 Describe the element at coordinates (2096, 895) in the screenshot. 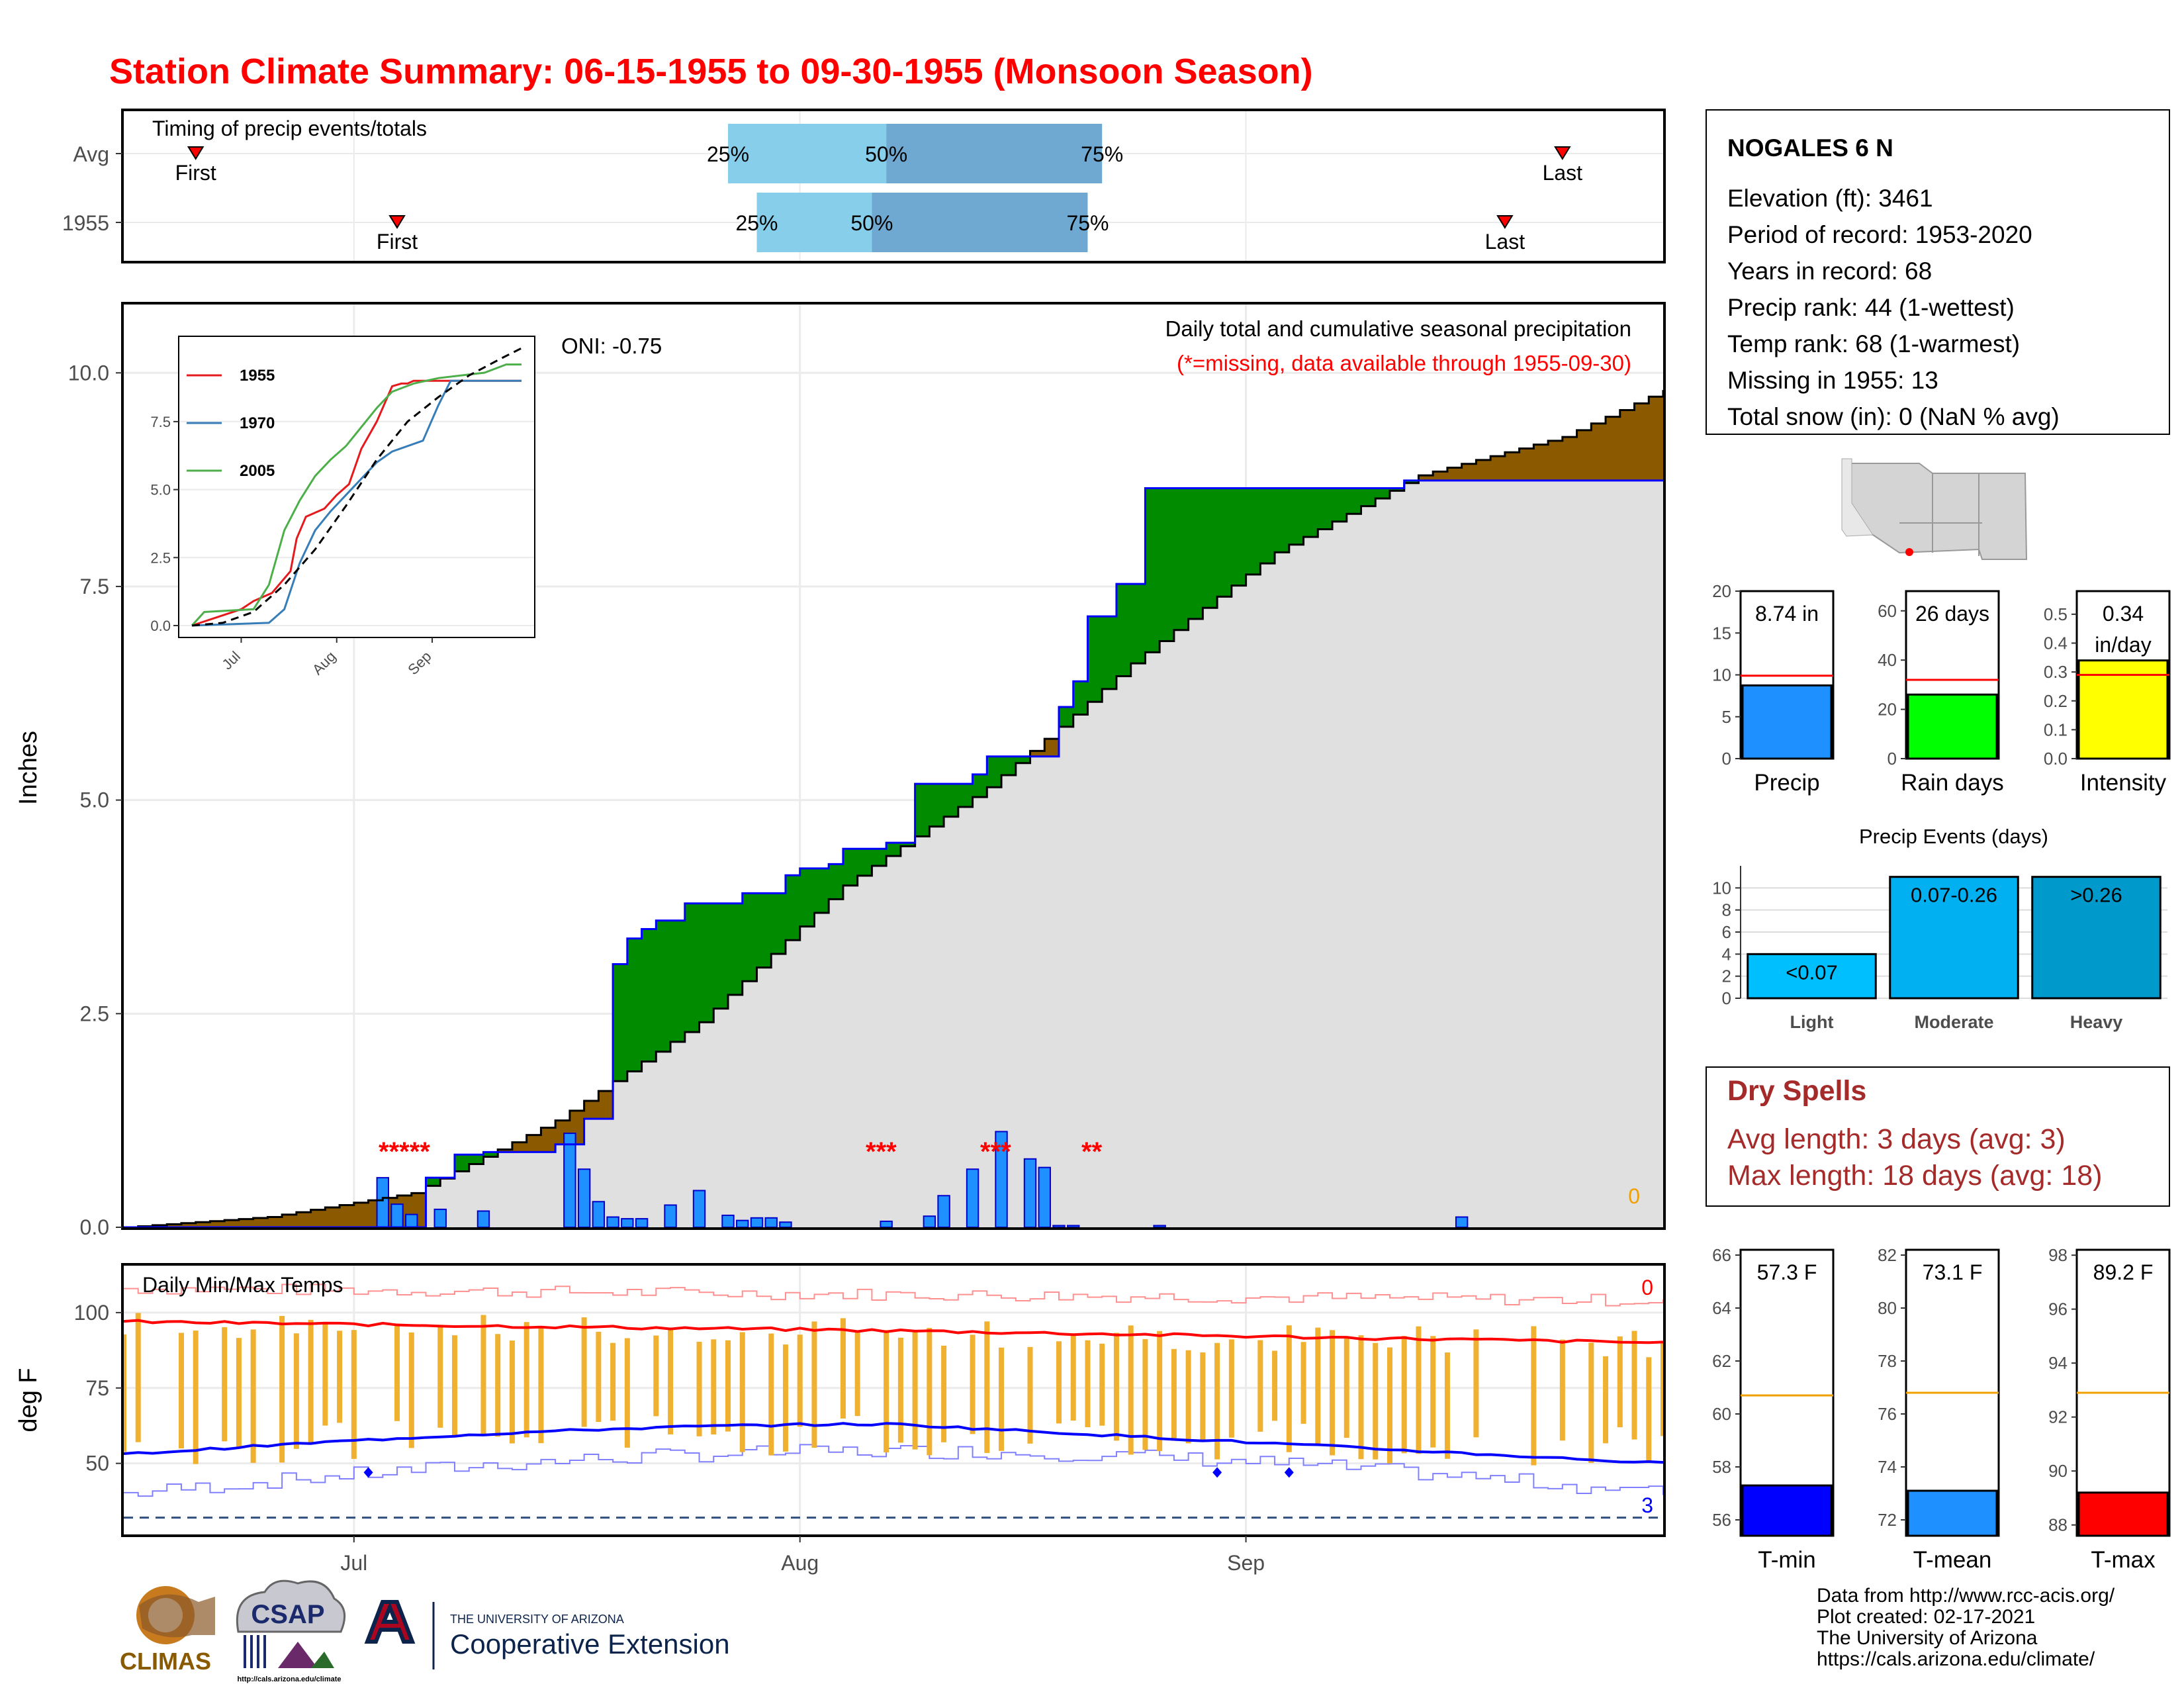

I see `events-bar-label: >0.26` at that location.